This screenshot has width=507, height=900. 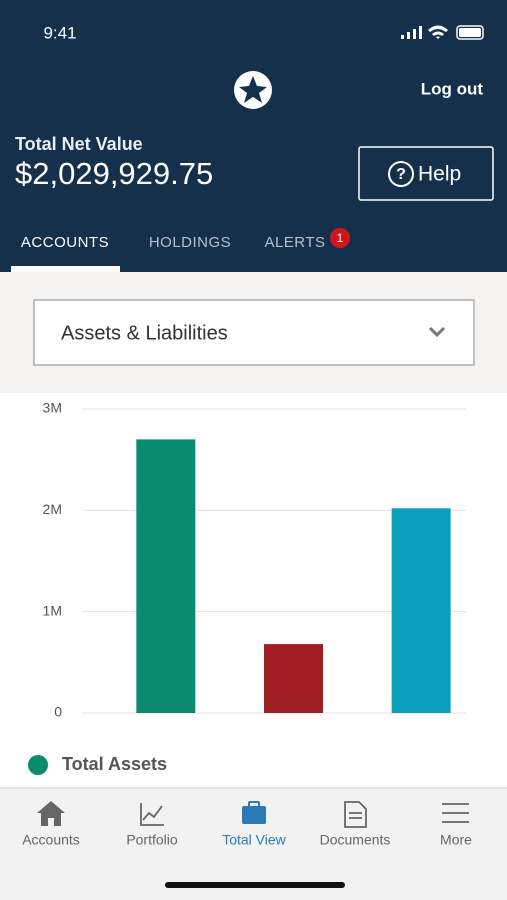 What do you see at coordinates (254, 840) in the screenshot?
I see `nav-item: Total View` at bounding box center [254, 840].